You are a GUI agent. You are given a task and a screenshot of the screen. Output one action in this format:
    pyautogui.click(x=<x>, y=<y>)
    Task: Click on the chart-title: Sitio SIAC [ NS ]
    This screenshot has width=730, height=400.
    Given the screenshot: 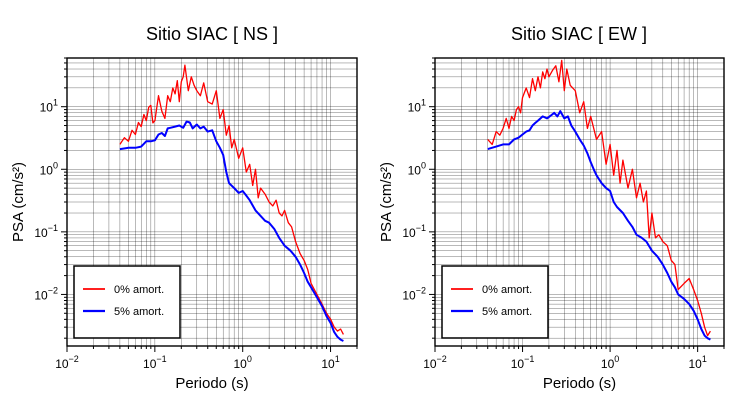 What is the action you would take?
    pyautogui.click(x=212, y=34)
    